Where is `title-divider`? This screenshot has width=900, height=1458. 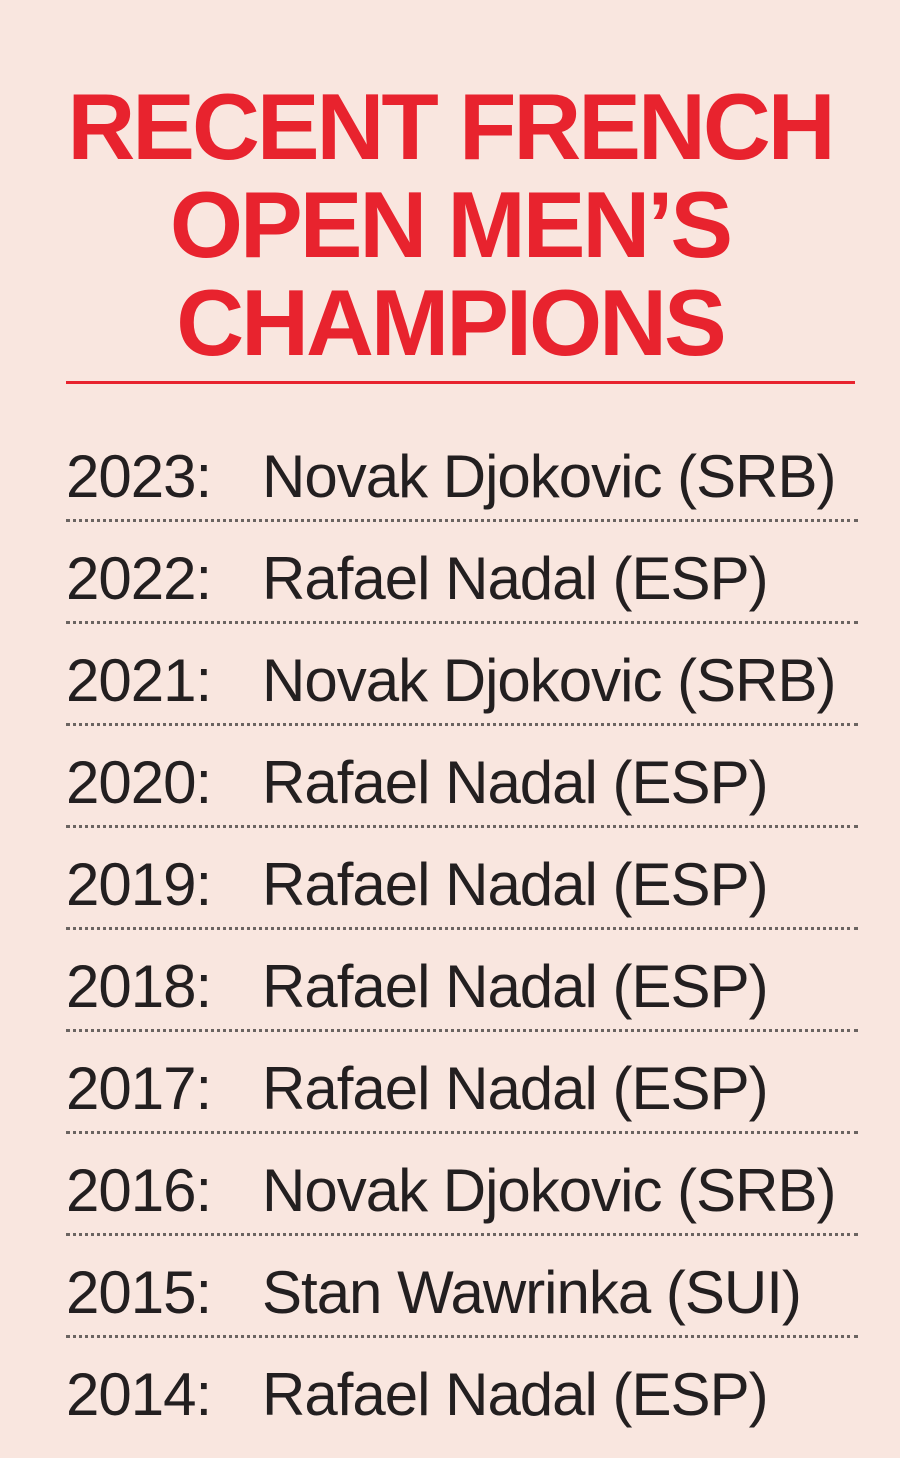 title-divider is located at coordinates (460, 382).